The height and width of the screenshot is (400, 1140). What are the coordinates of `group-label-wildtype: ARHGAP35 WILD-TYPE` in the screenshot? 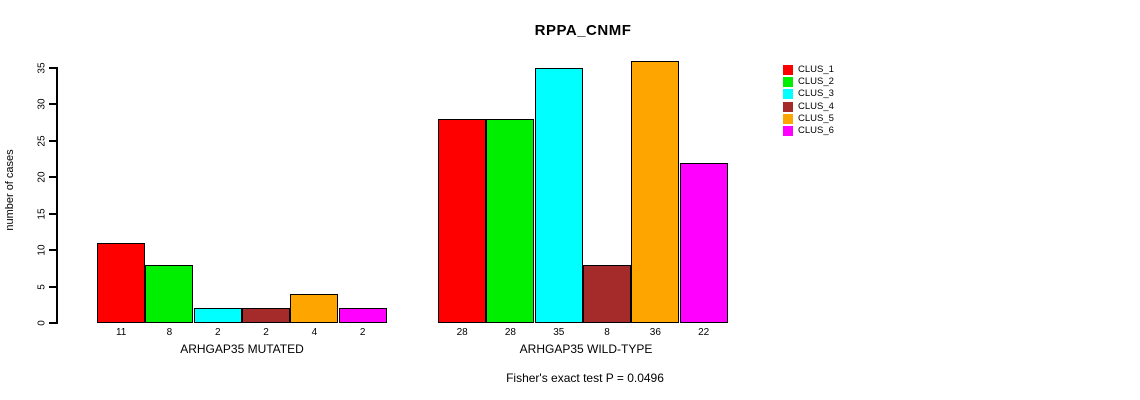 It's located at (586, 349).